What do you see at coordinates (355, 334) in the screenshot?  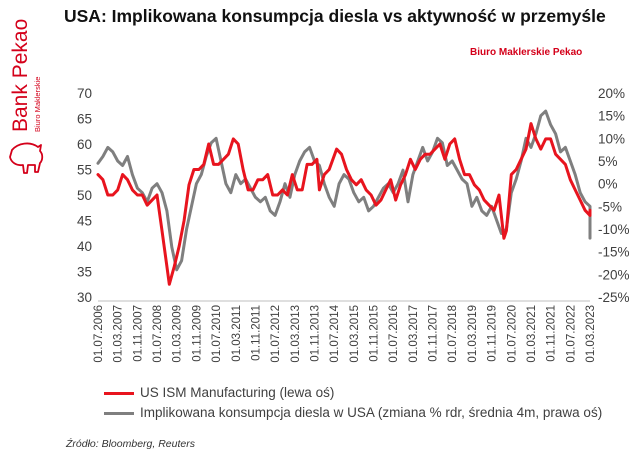 I see `x-tick-label: 01.03.2015` at bounding box center [355, 334].